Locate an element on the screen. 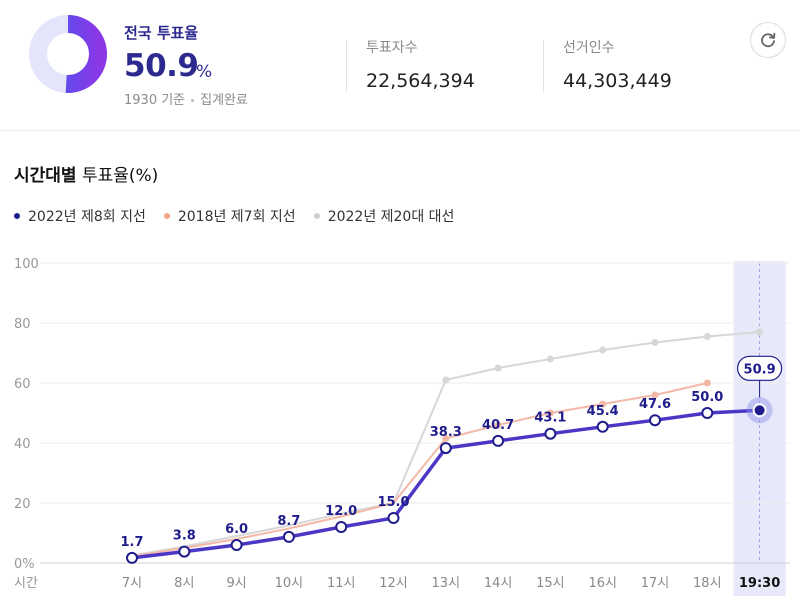  legend-label: 2018년 제7회 지선 is located at coordinates (236, 217).